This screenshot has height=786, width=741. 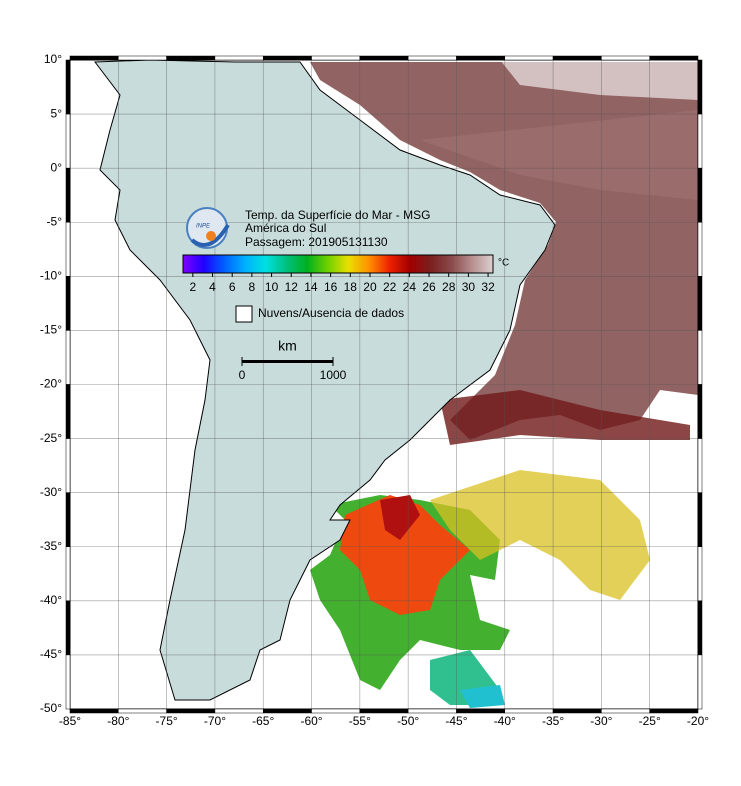 I want to click on x-tick-label: -55°, so click(x=360, y=721).